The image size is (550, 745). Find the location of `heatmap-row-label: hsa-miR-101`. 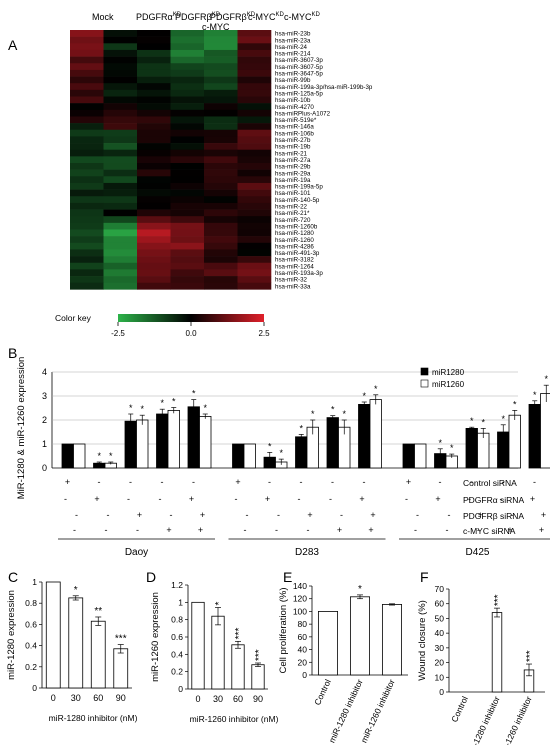

heatmap-row-label: hsa-miR-101 is located at coordinates (293, 193).